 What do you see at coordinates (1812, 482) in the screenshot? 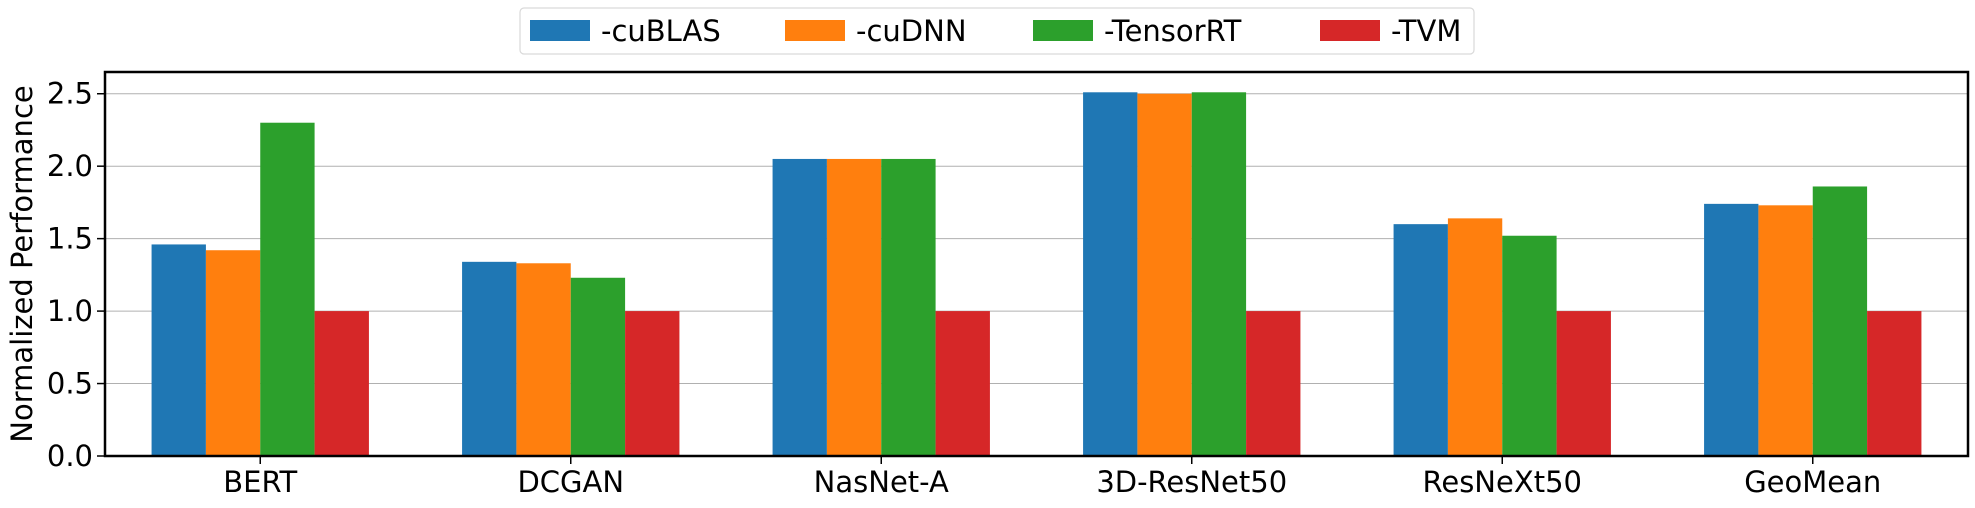
I see `x-tick-label: GeoMean` at bounding box center [1812, 482].